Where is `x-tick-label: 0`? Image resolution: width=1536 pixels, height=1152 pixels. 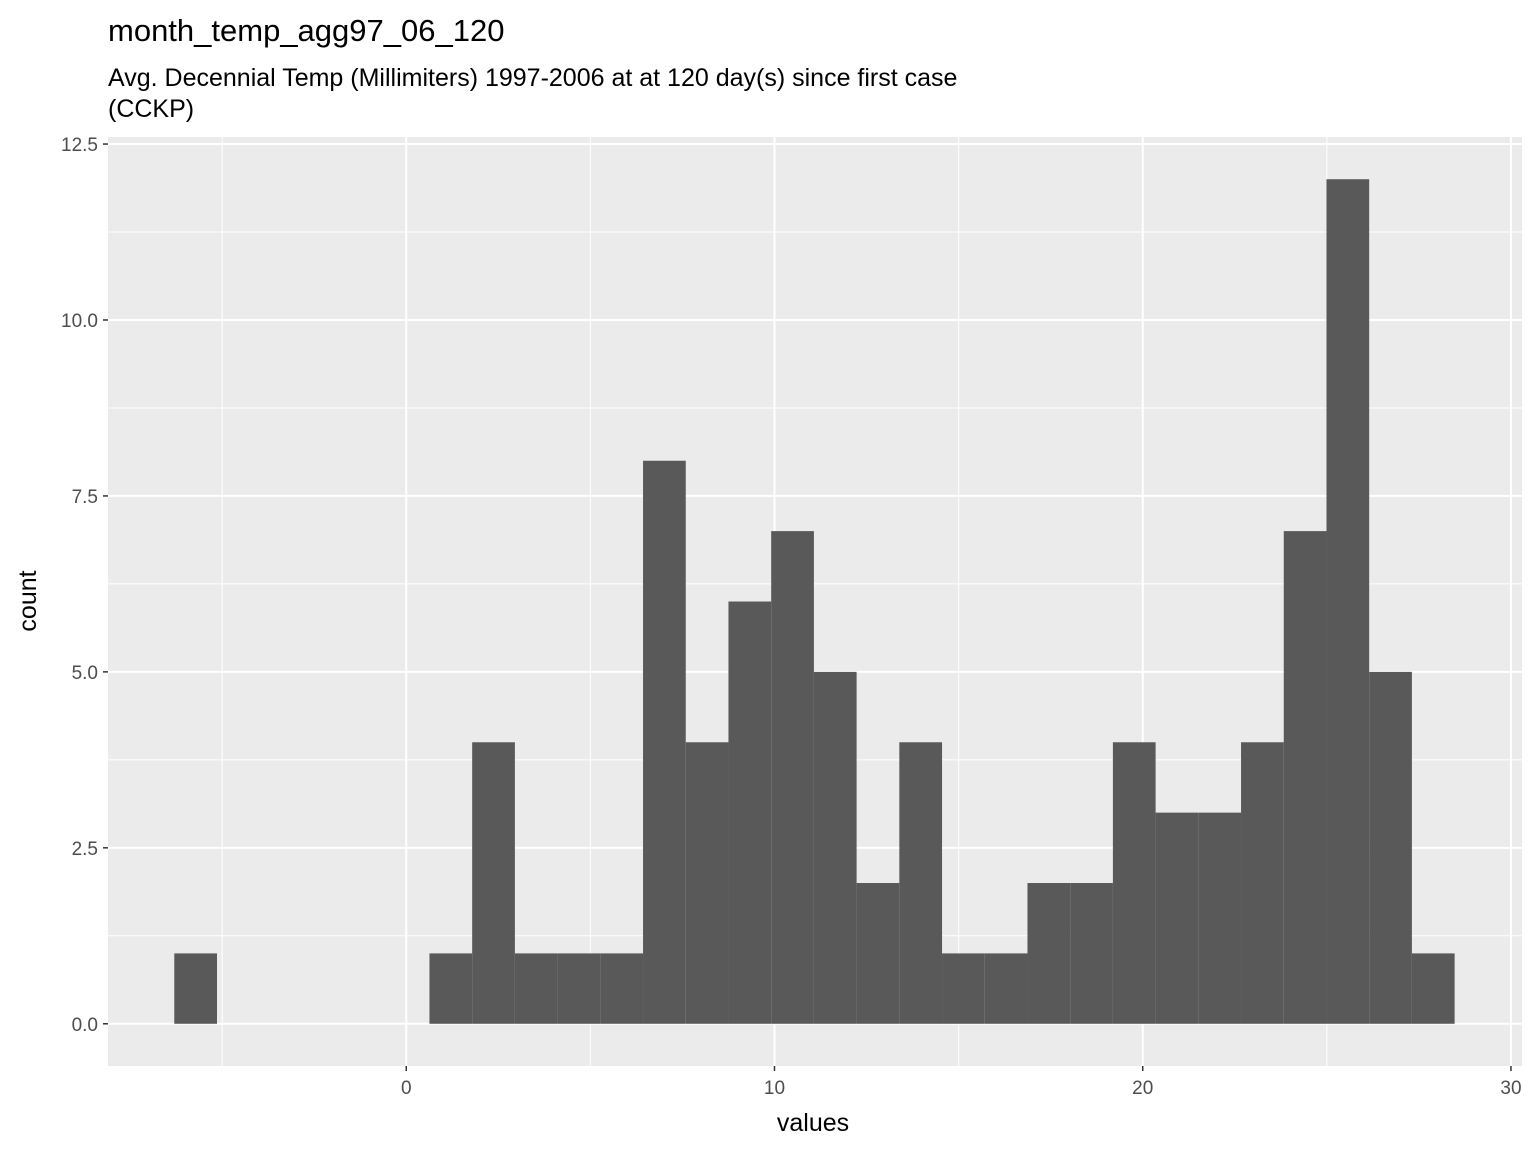 x-tick-label: 0 is located at coordinates (406, 1088).